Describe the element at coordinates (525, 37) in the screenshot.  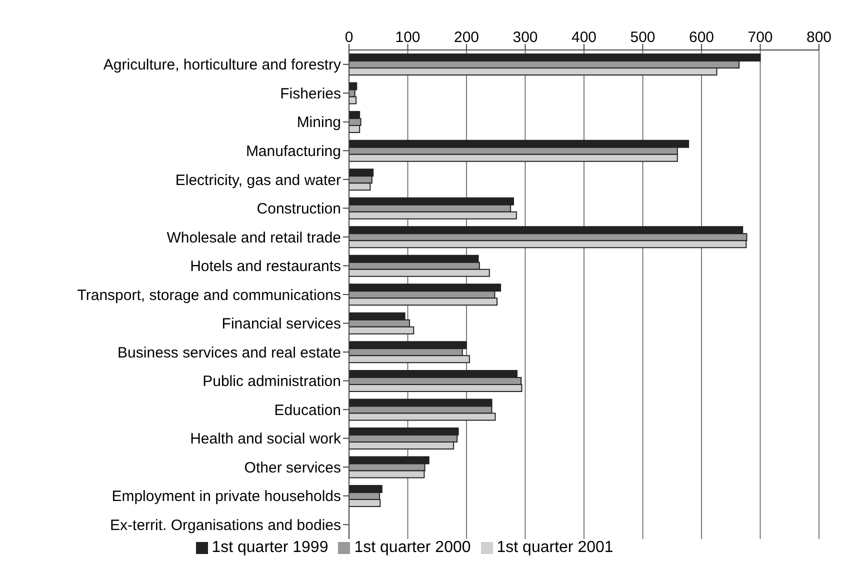
I see `x-tick-label: 300` at that location.